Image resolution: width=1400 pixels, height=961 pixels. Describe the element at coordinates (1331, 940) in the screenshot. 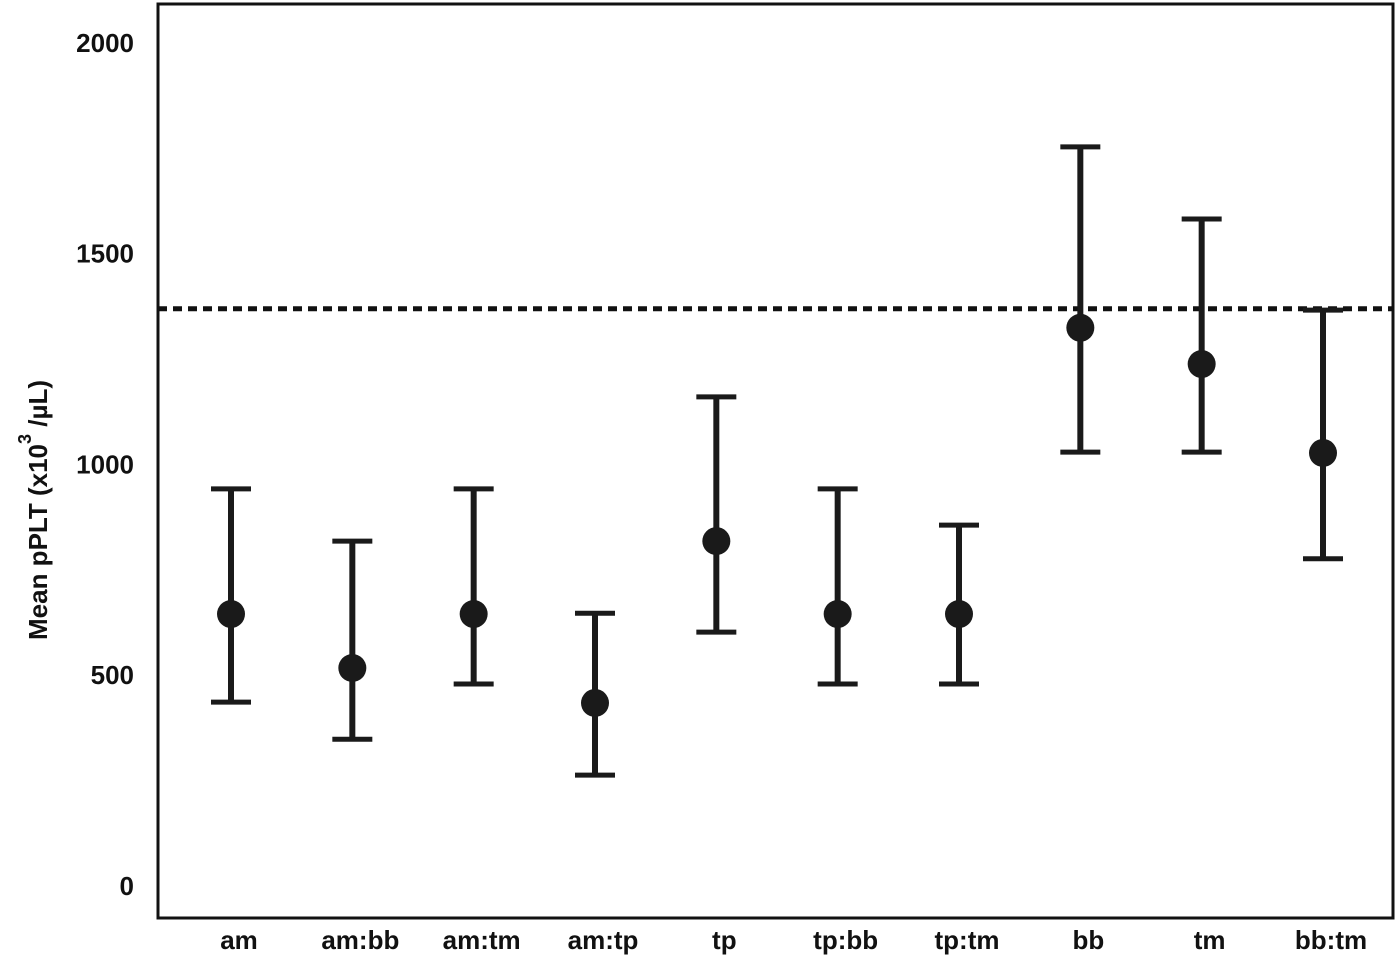

I see `x-tick-label: bb:tm` at that location.